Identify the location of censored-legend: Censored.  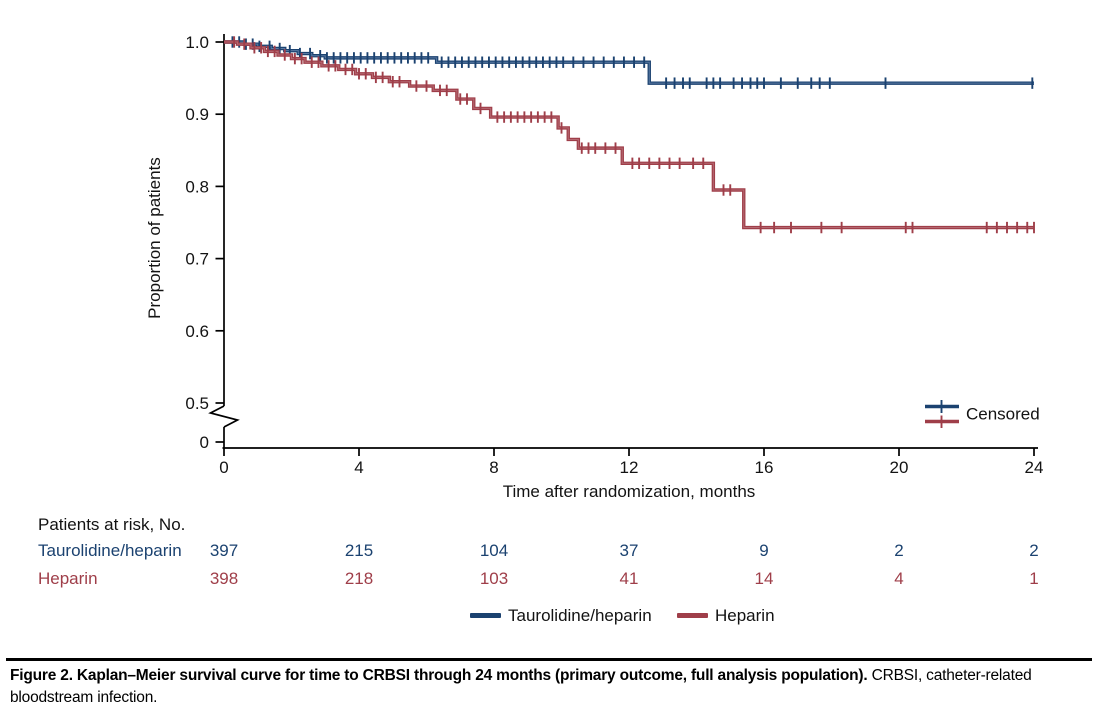
(982, 414).